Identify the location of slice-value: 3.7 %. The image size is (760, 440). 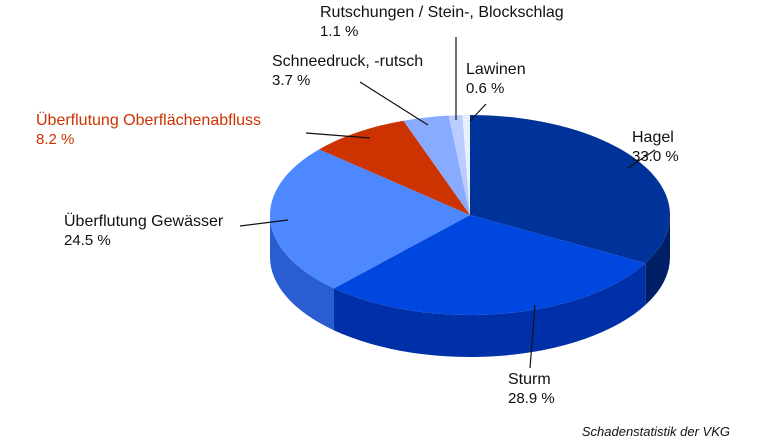
(291, 80).